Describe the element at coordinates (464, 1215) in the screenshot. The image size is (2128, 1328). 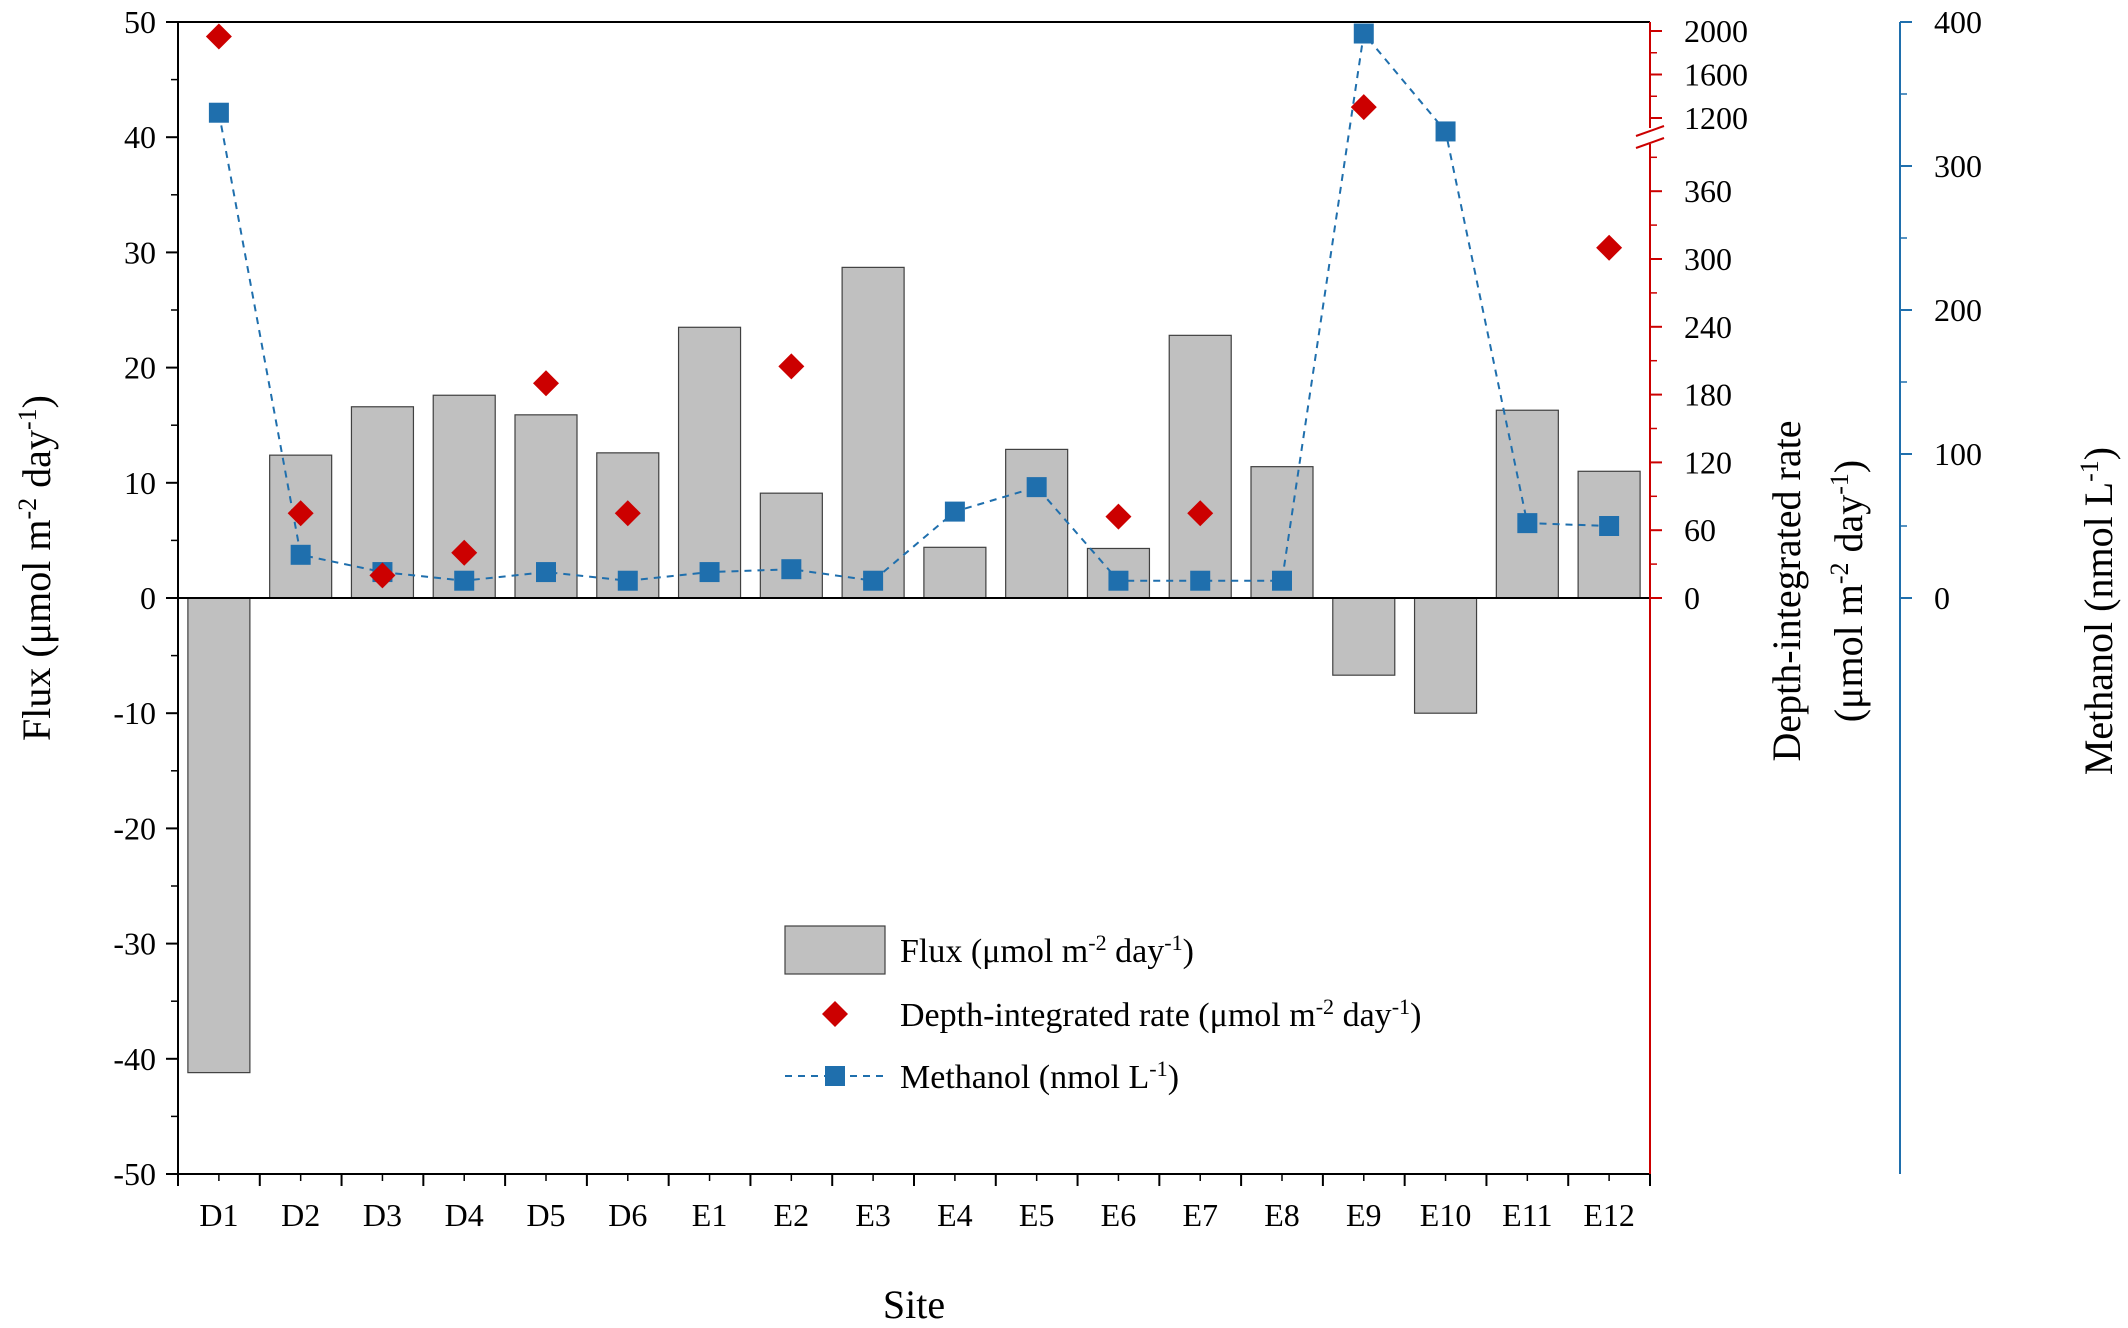
I see `x-tick-label: D4` at that location.